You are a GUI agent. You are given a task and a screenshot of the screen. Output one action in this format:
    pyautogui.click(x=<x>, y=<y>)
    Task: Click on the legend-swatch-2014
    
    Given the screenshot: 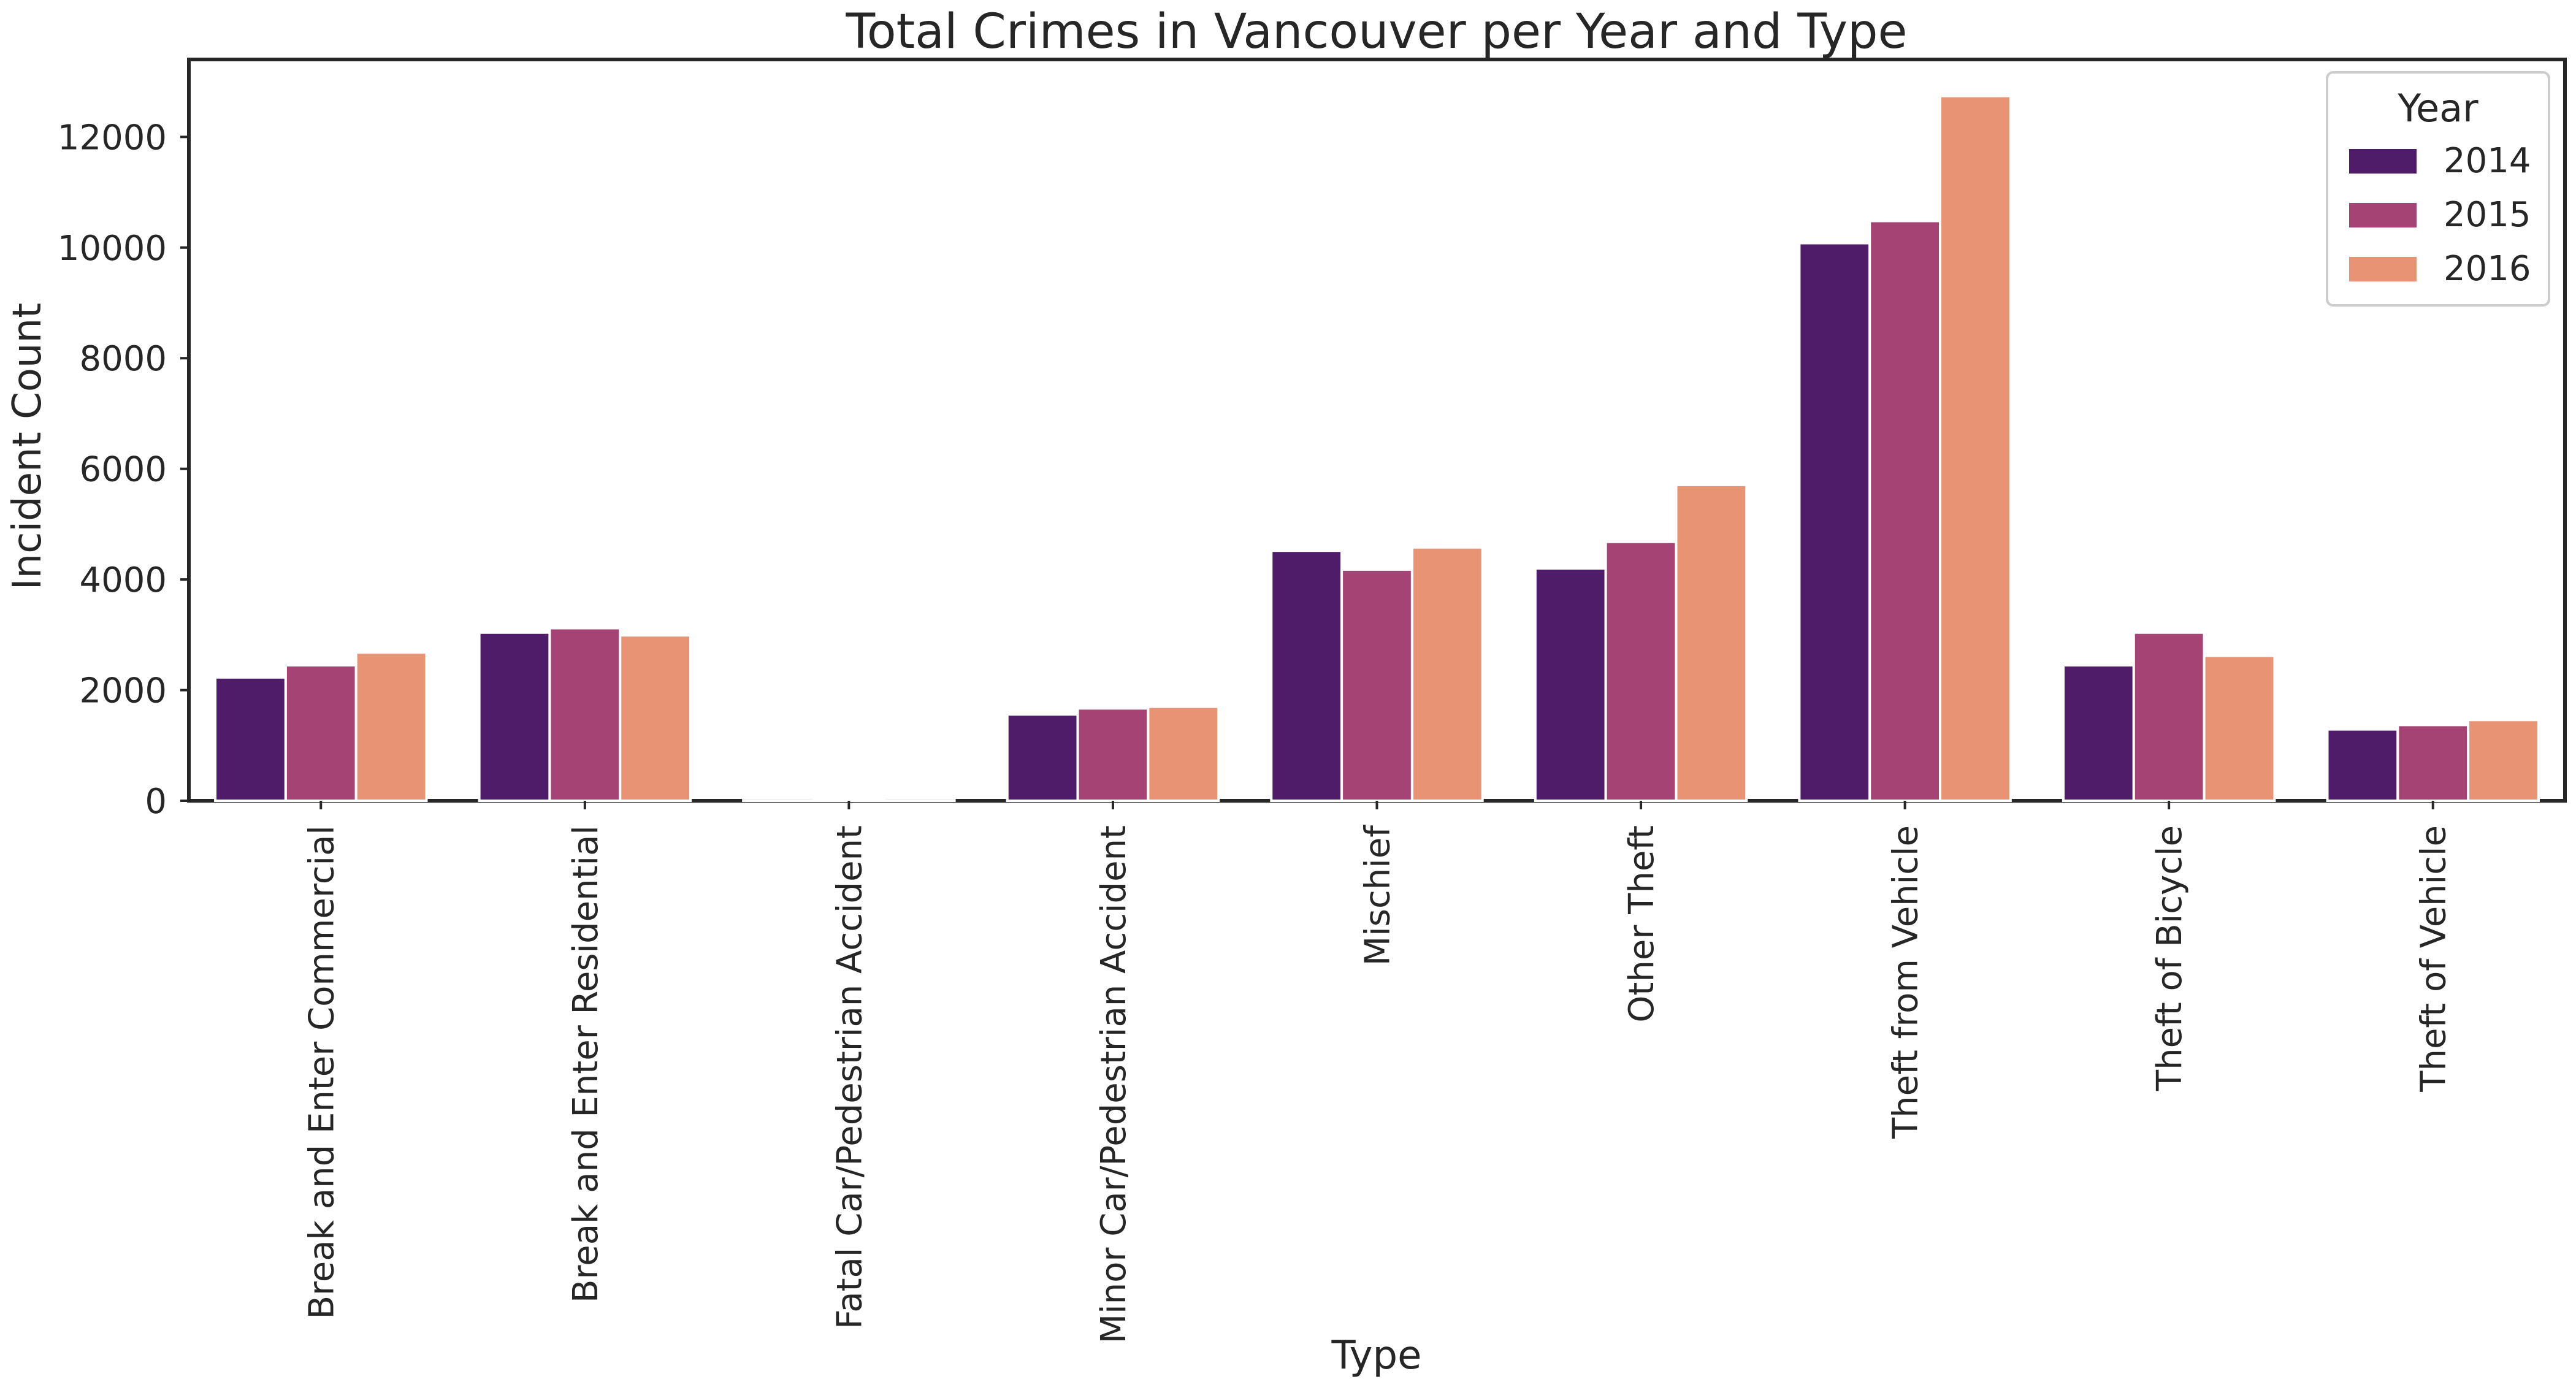 What is the action you would take?
    pyautogui.click(x=2383, y=161)
    